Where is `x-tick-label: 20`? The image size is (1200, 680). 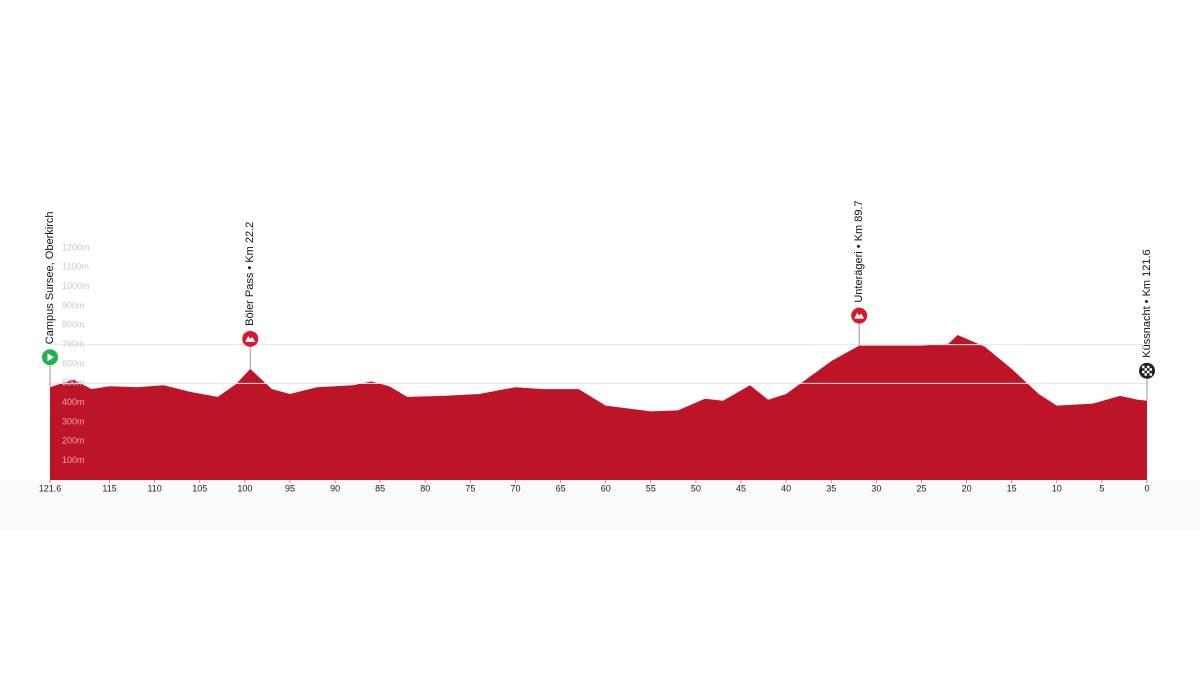
x-tick-label: 20 is located at coordinates (967, 488).